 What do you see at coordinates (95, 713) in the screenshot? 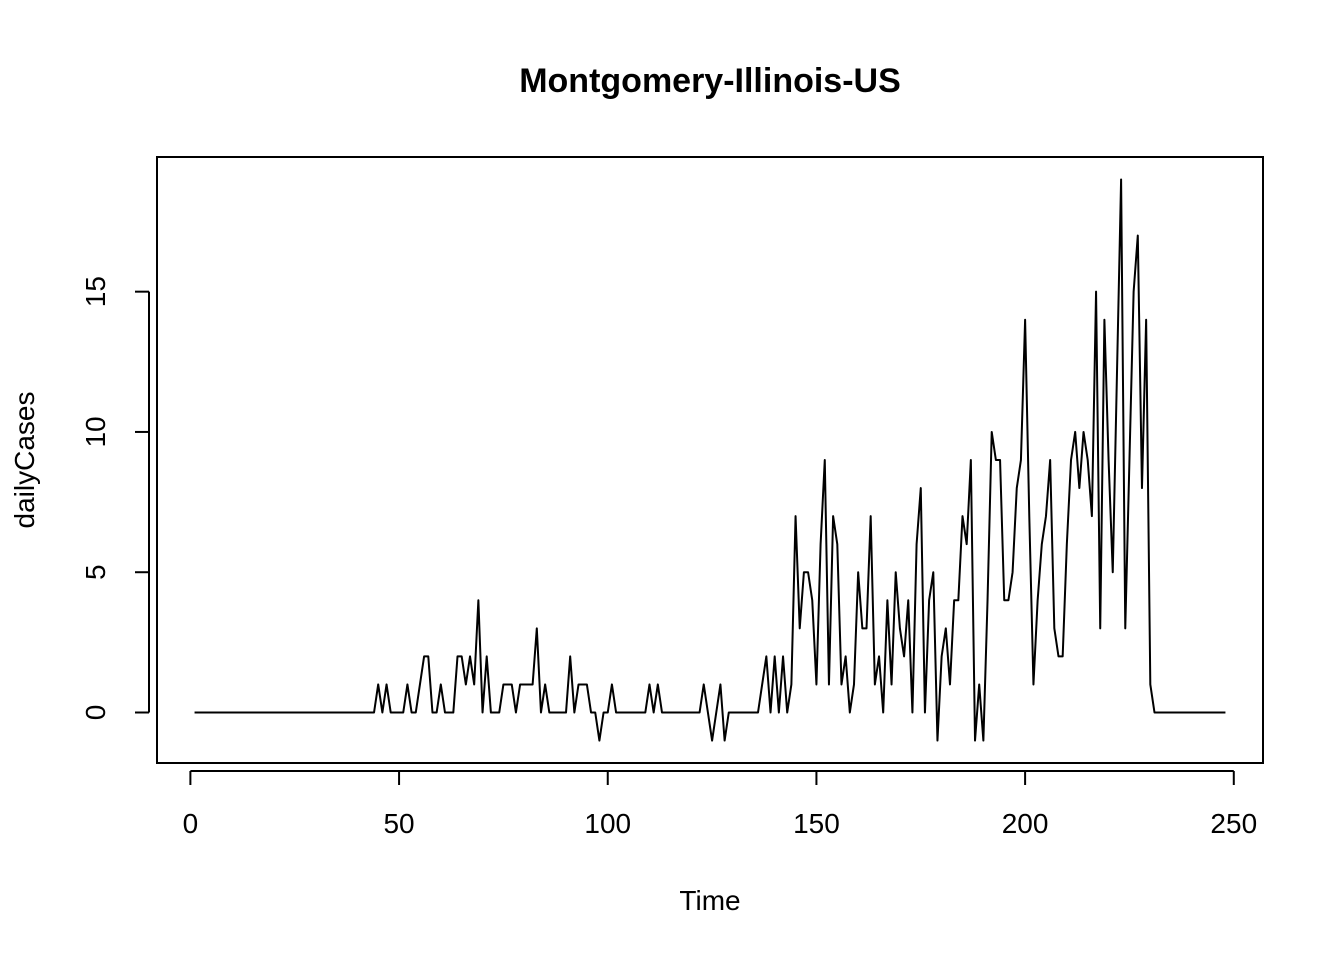
I see `y-tick-label: 0` at bounding box center [95, 713].